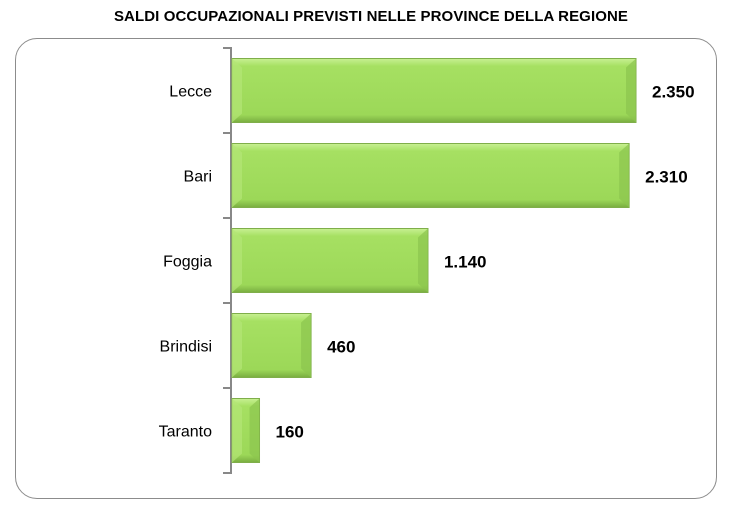 The image size is (742, 507). What do you see at coordinates (186, 347) in the screenshot?
I see `category-label: Brindisi` at bounding box center [186, 347].